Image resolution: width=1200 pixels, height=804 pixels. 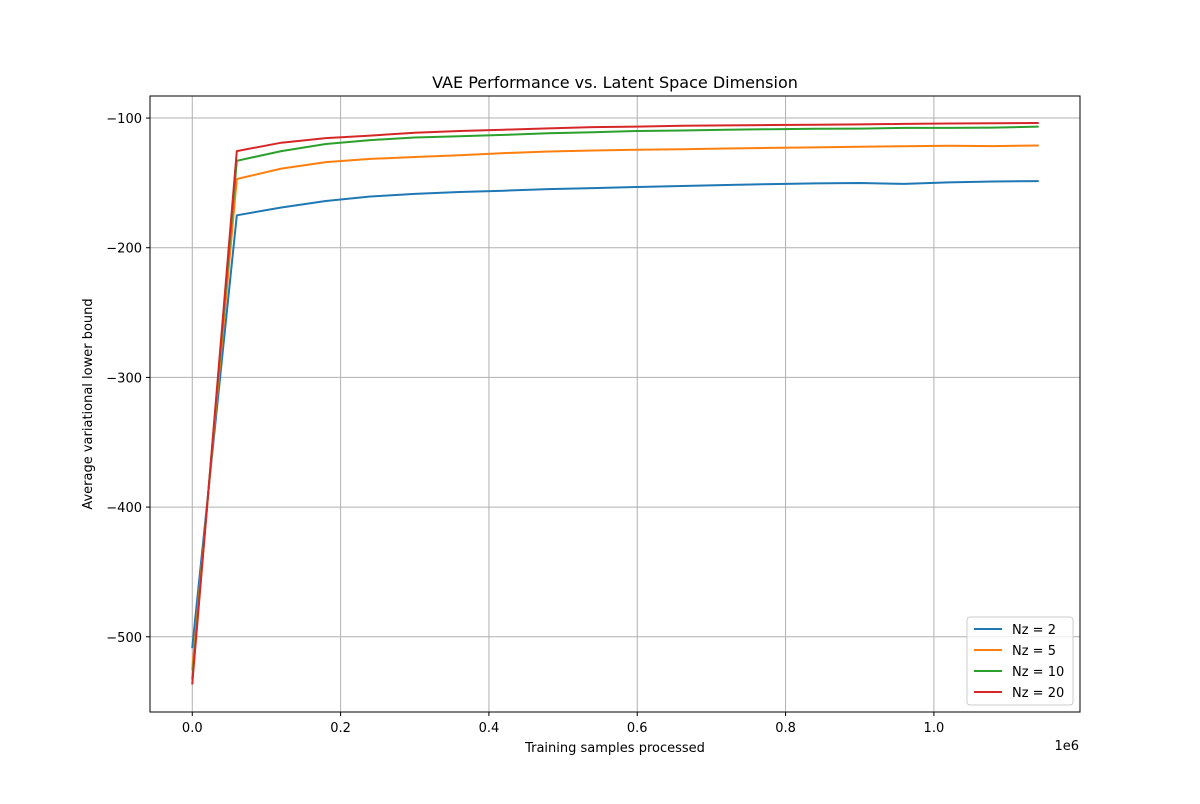 I want to click on x-axis-offset-label: 1e6, so click(x=1066, y=746).